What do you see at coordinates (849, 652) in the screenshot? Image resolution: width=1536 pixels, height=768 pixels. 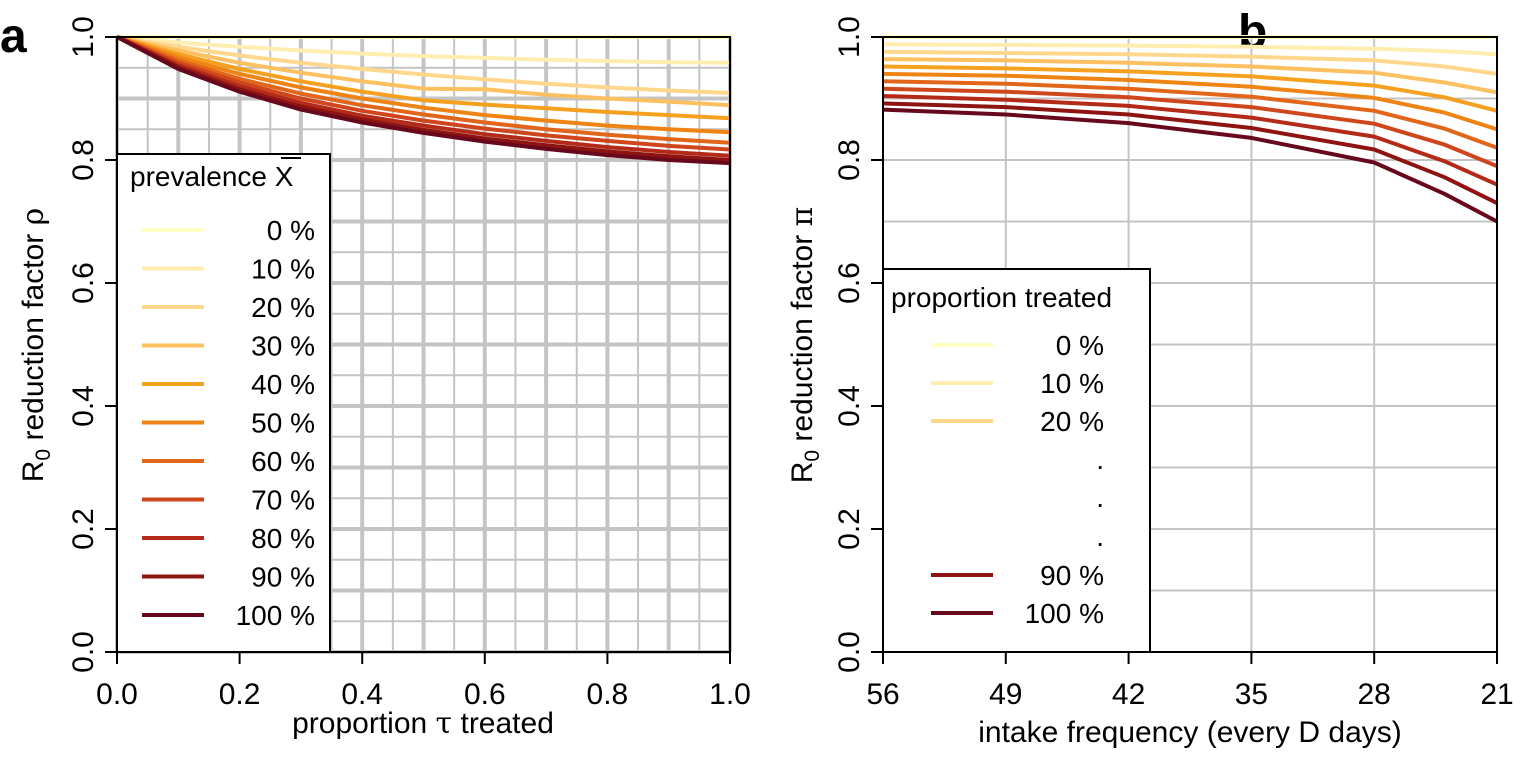 I see `y-tick-label-b: 0.0` at bounding box center [849, 652].